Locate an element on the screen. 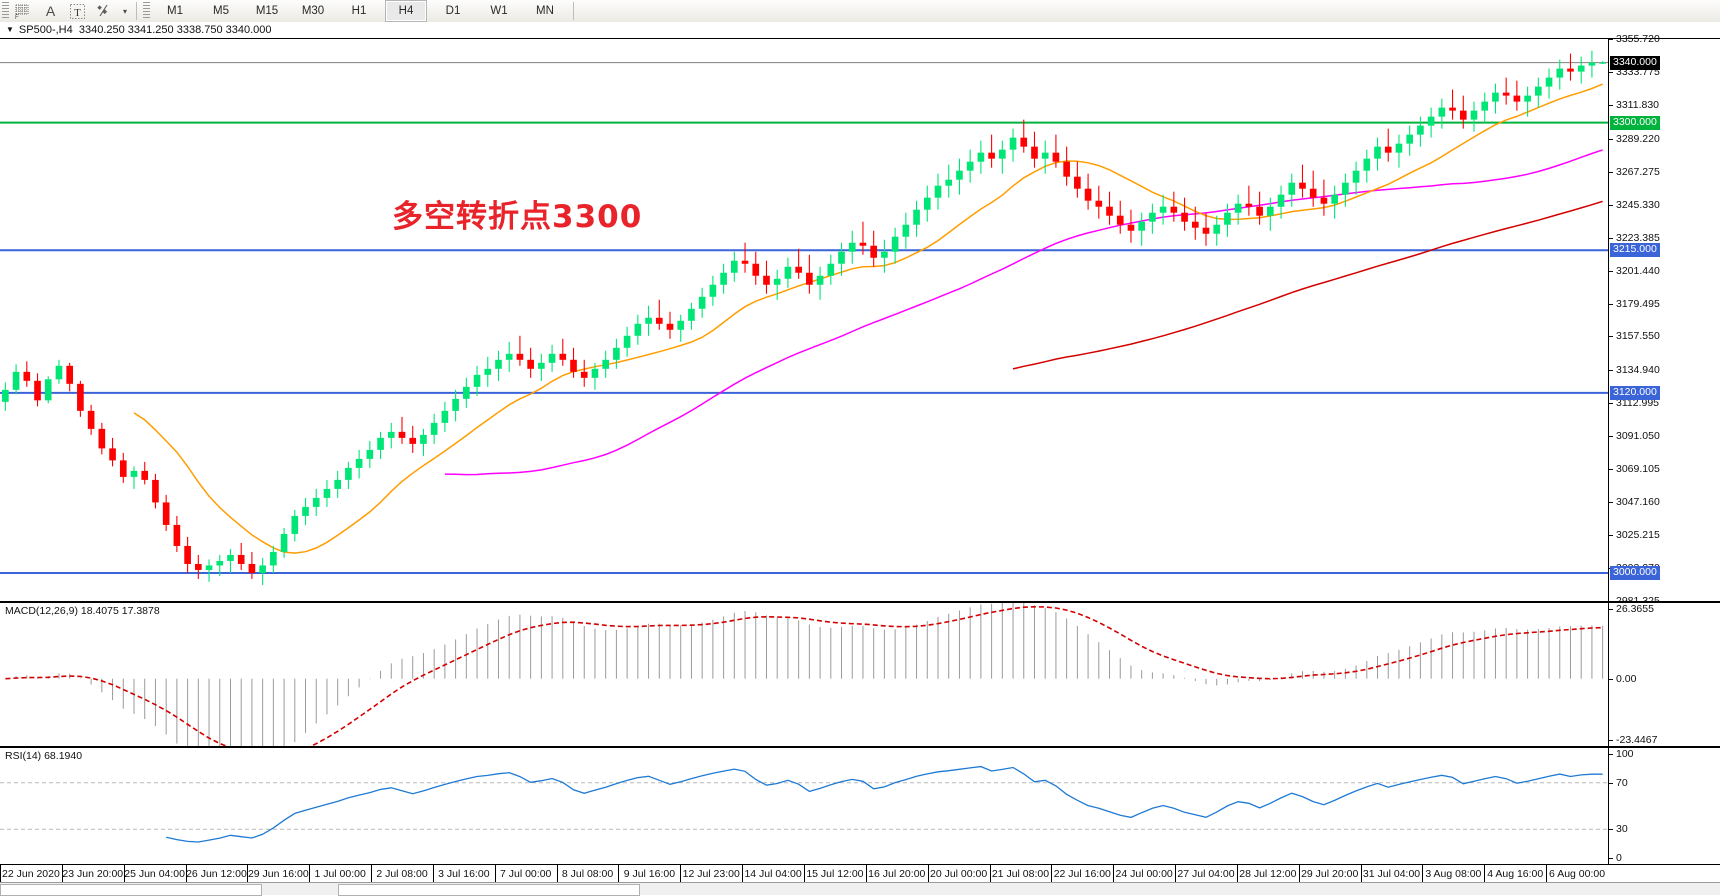  timeframe-mn: MN is located at coordinates (545, 11).